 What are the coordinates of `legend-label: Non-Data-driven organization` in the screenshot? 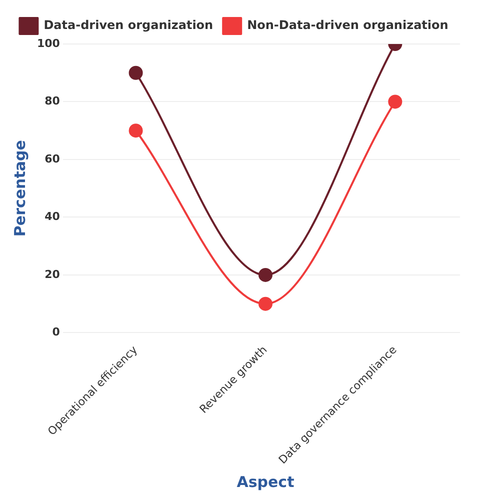 It's located at (347, 25).